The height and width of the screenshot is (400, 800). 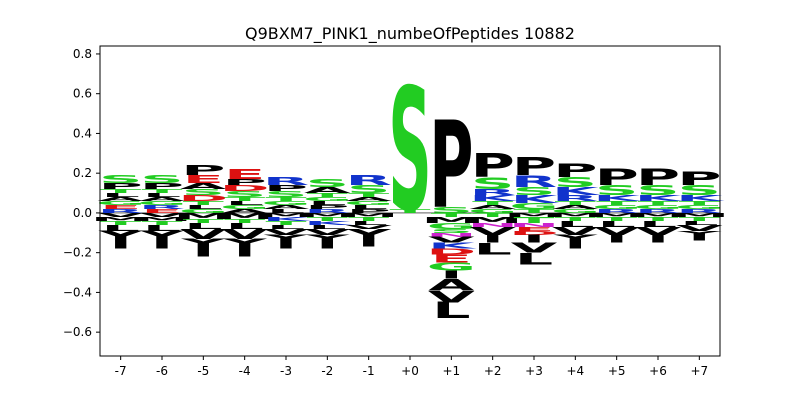 What do you see at coordinates (245, 188) in the screenshot?
I see `logo-letter: D` at bounding box center [245, 188].